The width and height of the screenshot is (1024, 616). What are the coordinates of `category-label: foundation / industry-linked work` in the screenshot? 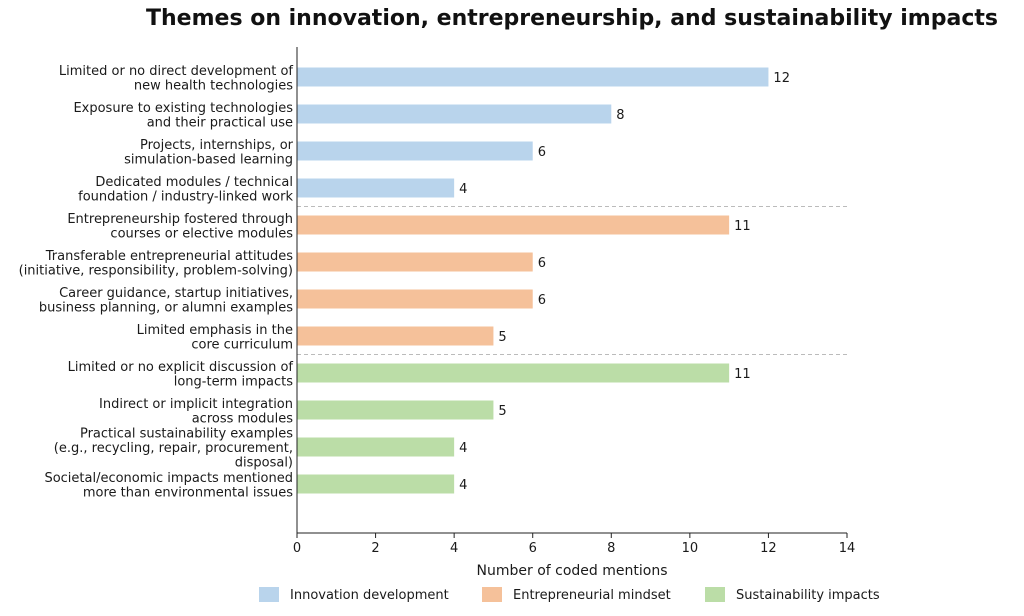 It's located at (185, 196).